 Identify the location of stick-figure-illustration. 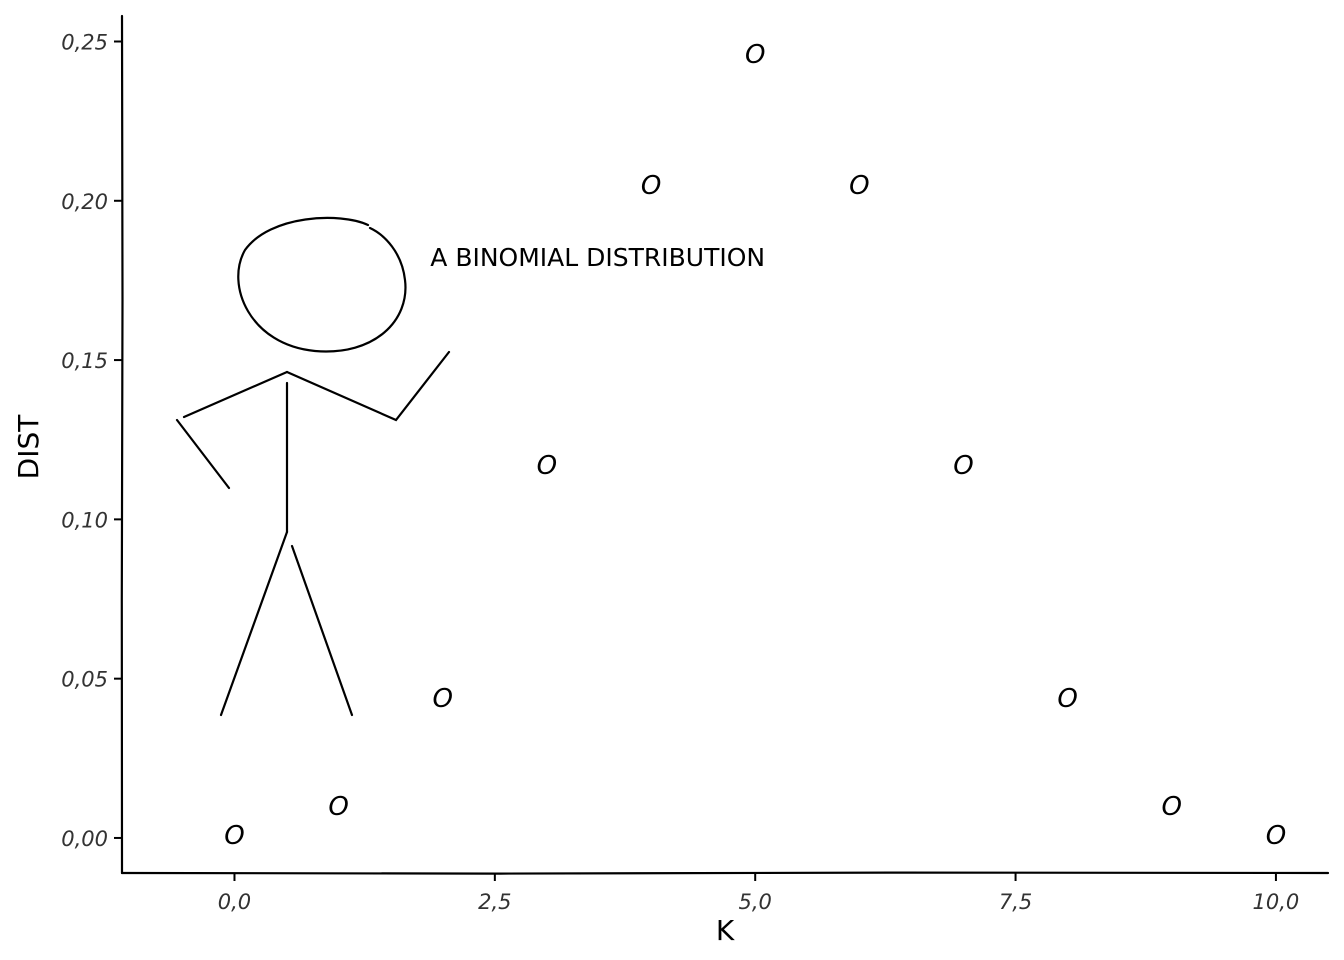
(313, 466).